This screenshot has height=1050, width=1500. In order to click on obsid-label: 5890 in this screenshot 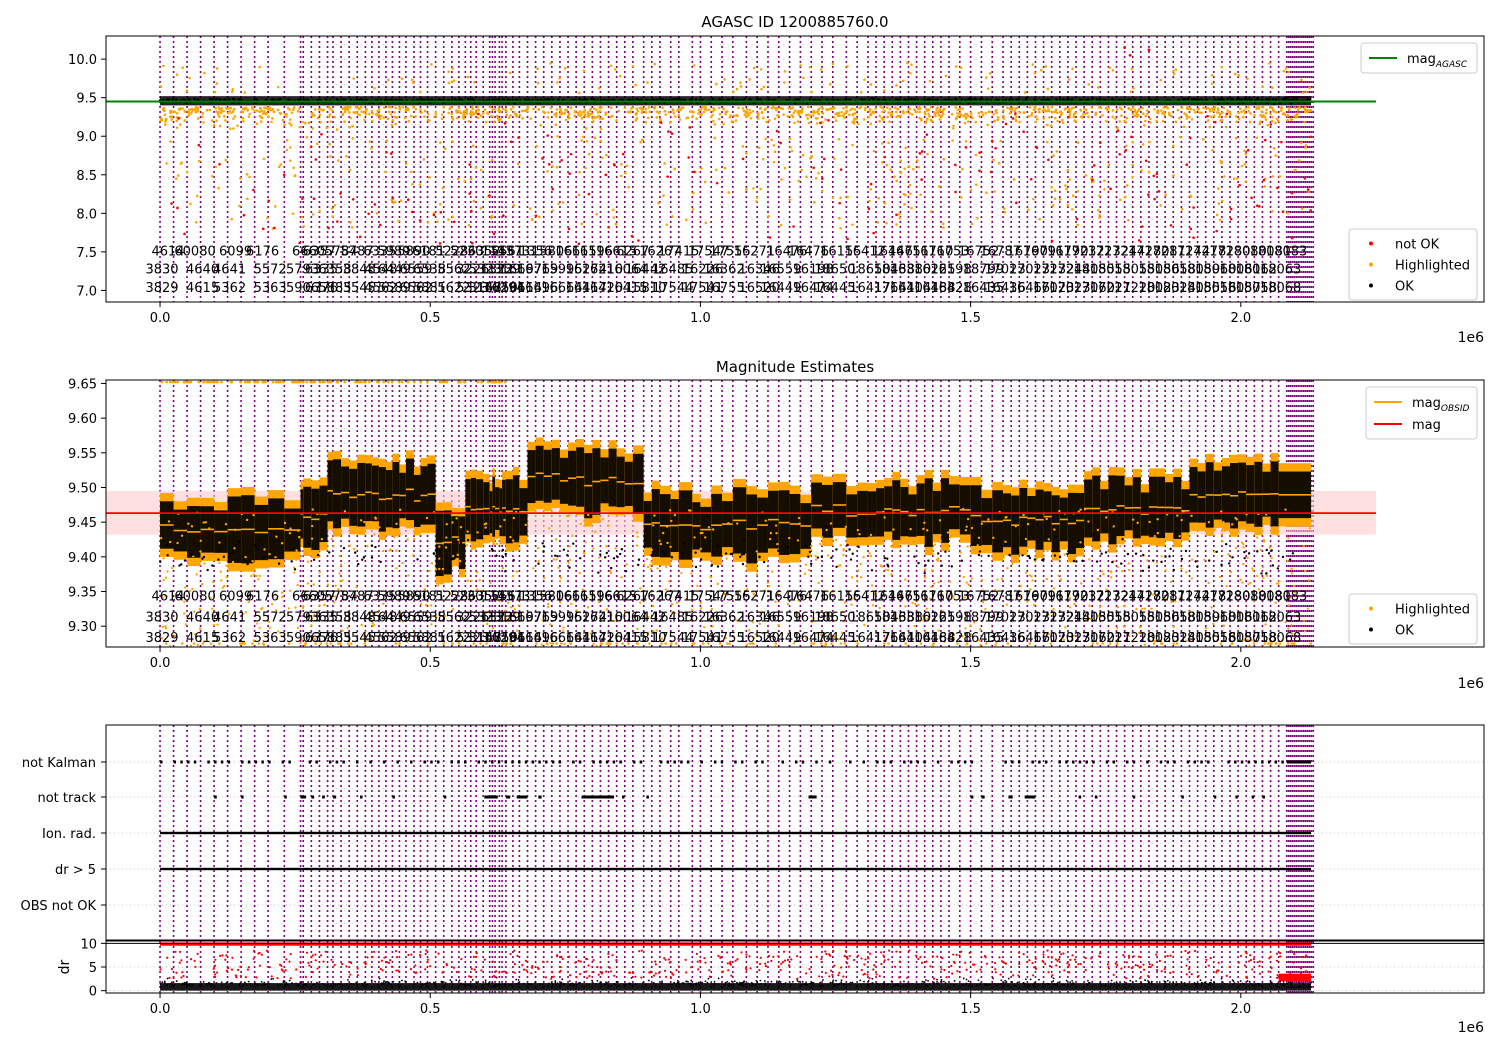, I will do `click(413, 252)`.